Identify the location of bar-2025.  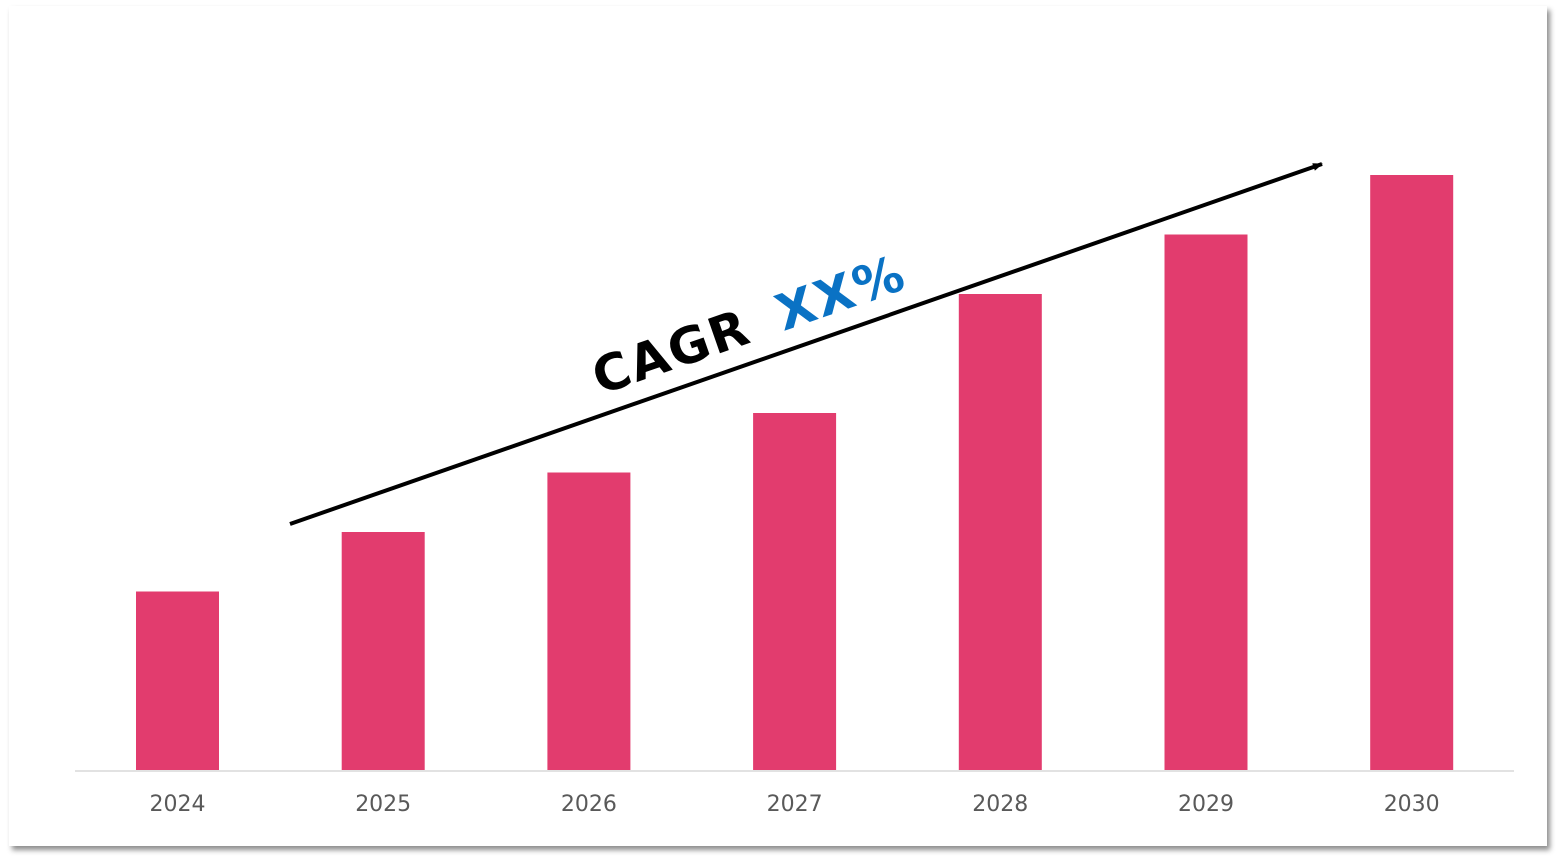
(383, 651).